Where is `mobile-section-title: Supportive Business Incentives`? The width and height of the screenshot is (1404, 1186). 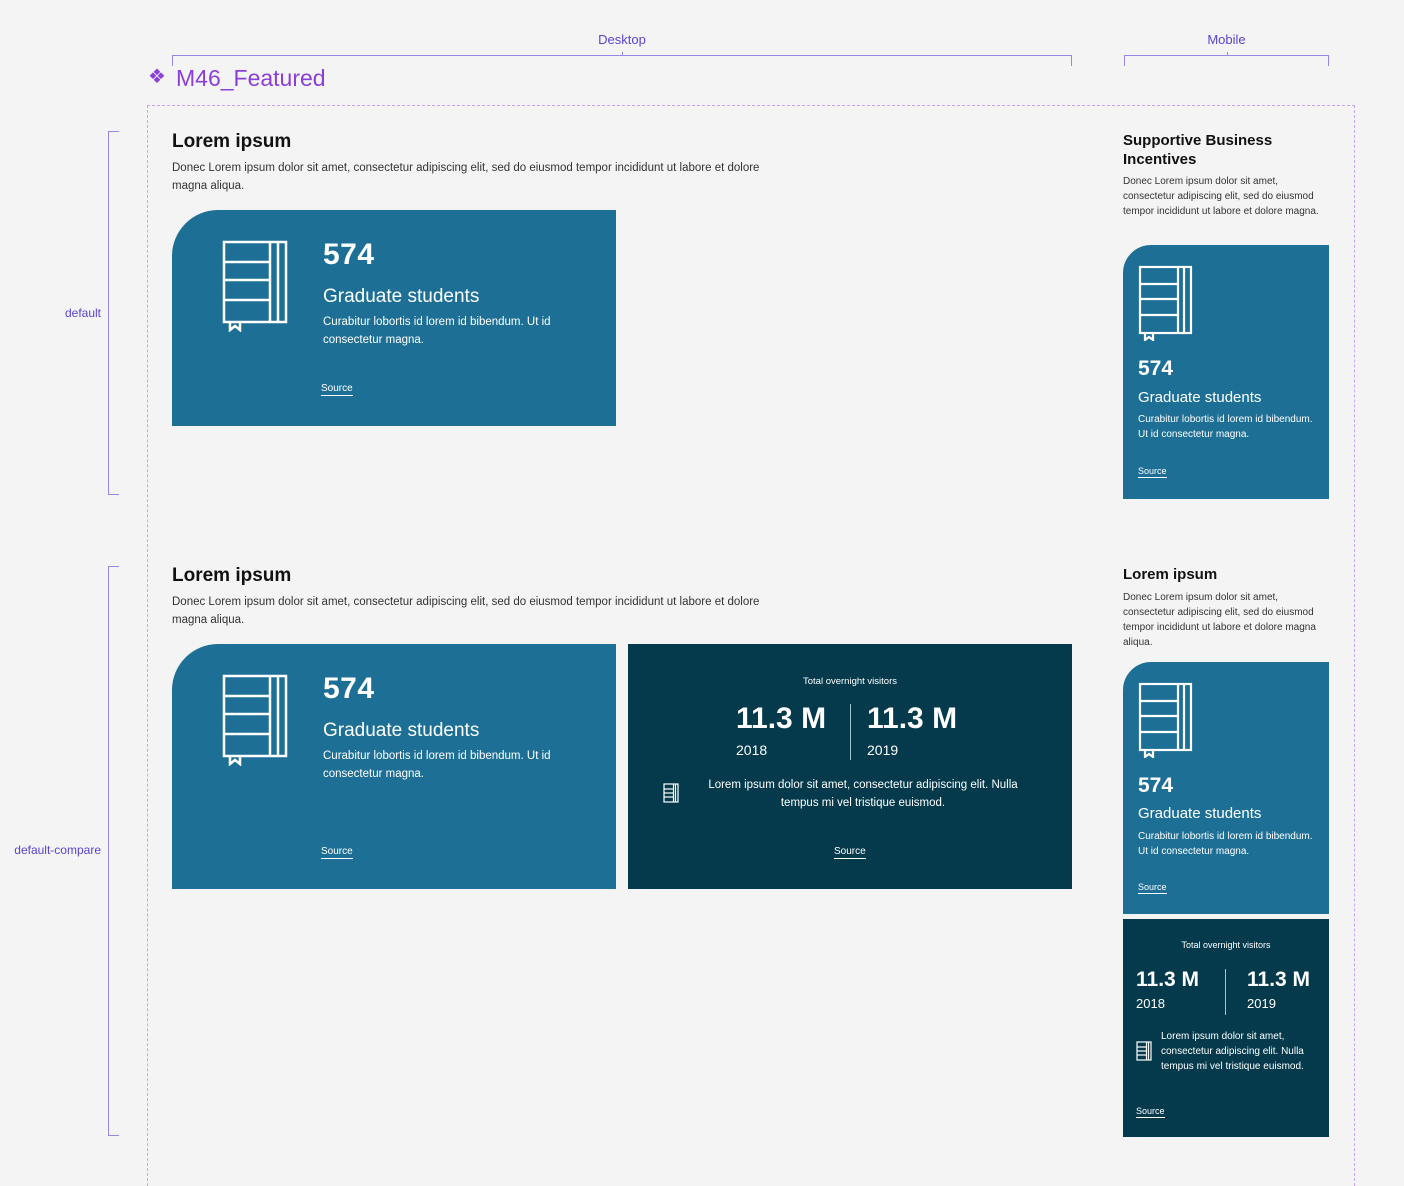 mobile-section-title: Supportive Business Incentives is located at coordinates (1198, 150).